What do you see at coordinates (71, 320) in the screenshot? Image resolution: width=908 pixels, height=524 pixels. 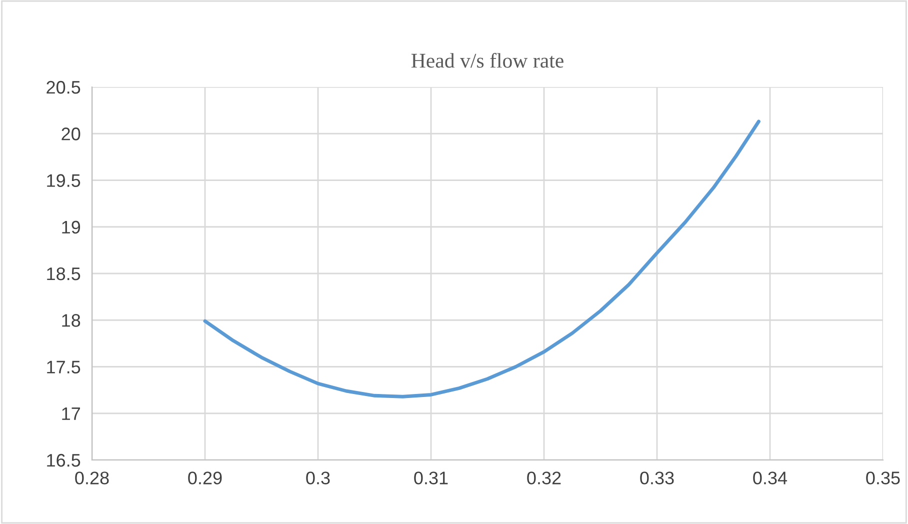 I see `y-tick-label: 18` at bounding box center [71, 320].